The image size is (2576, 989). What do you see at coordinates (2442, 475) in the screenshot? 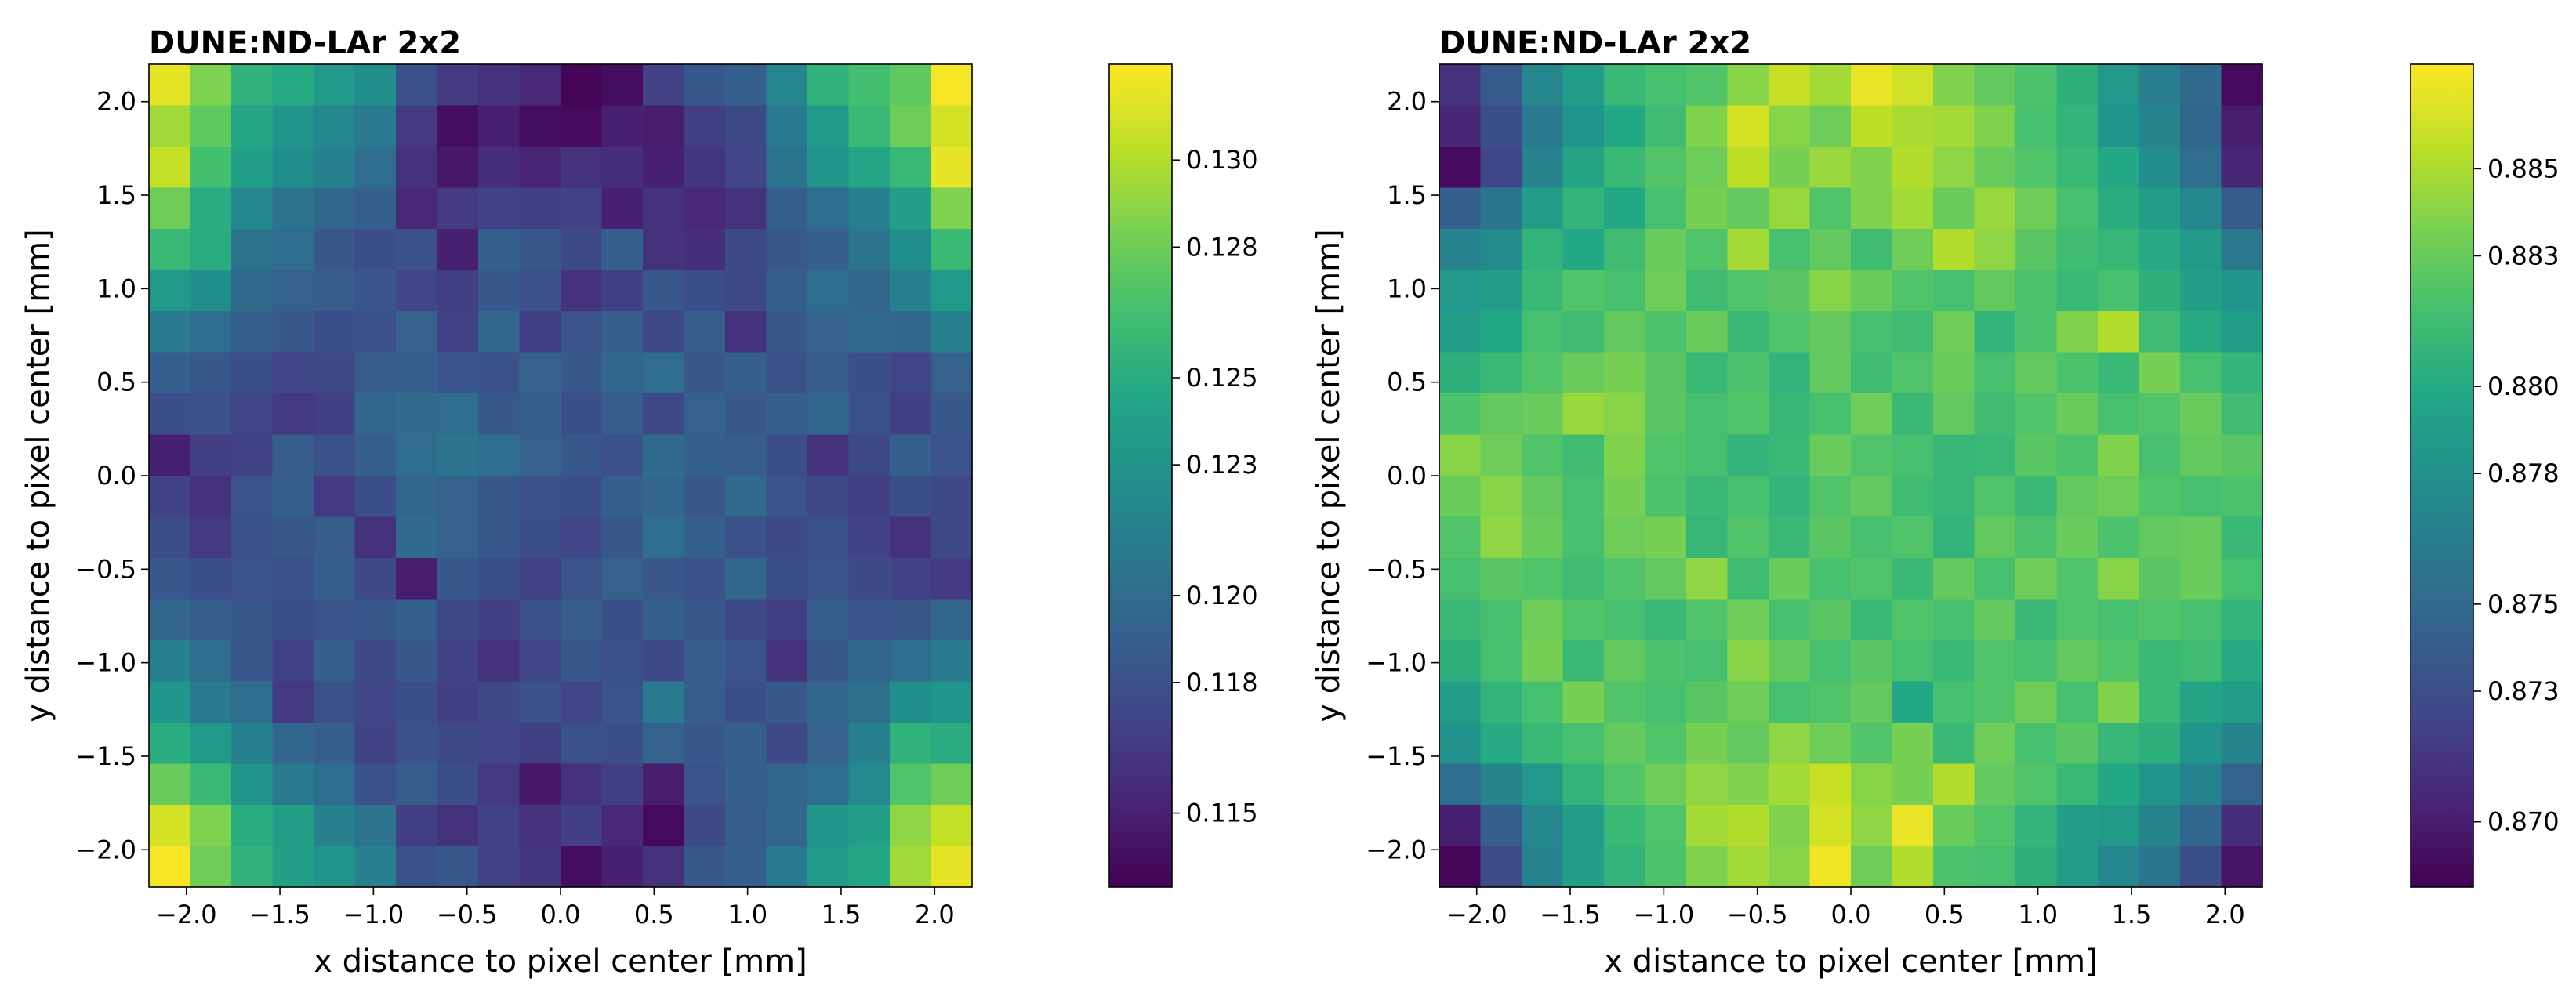
I see `right-colorbar` at bounding box center [2442, 475].